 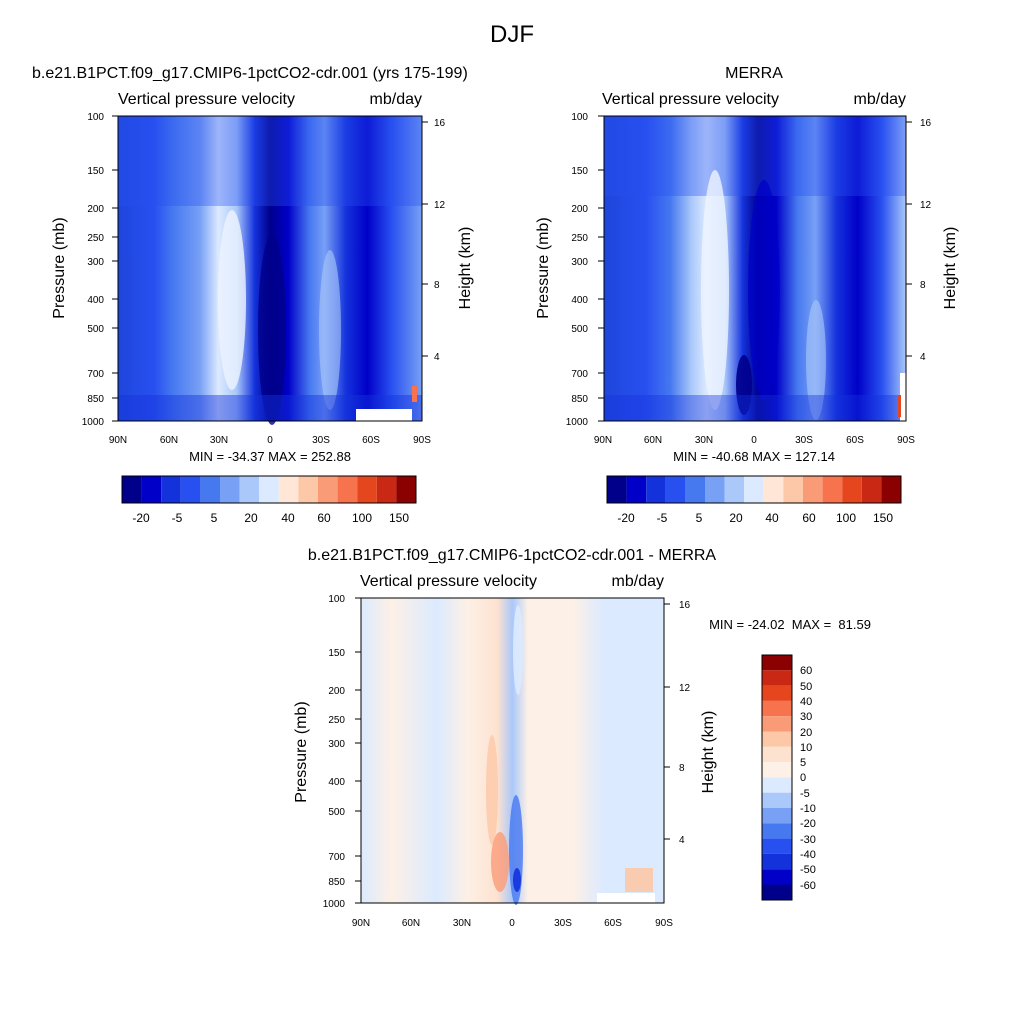 What do you see at coordinates (232, 300) in the screenshot?
I see `panel-model-subsidence-lobe` at bounding box center [232, 300].